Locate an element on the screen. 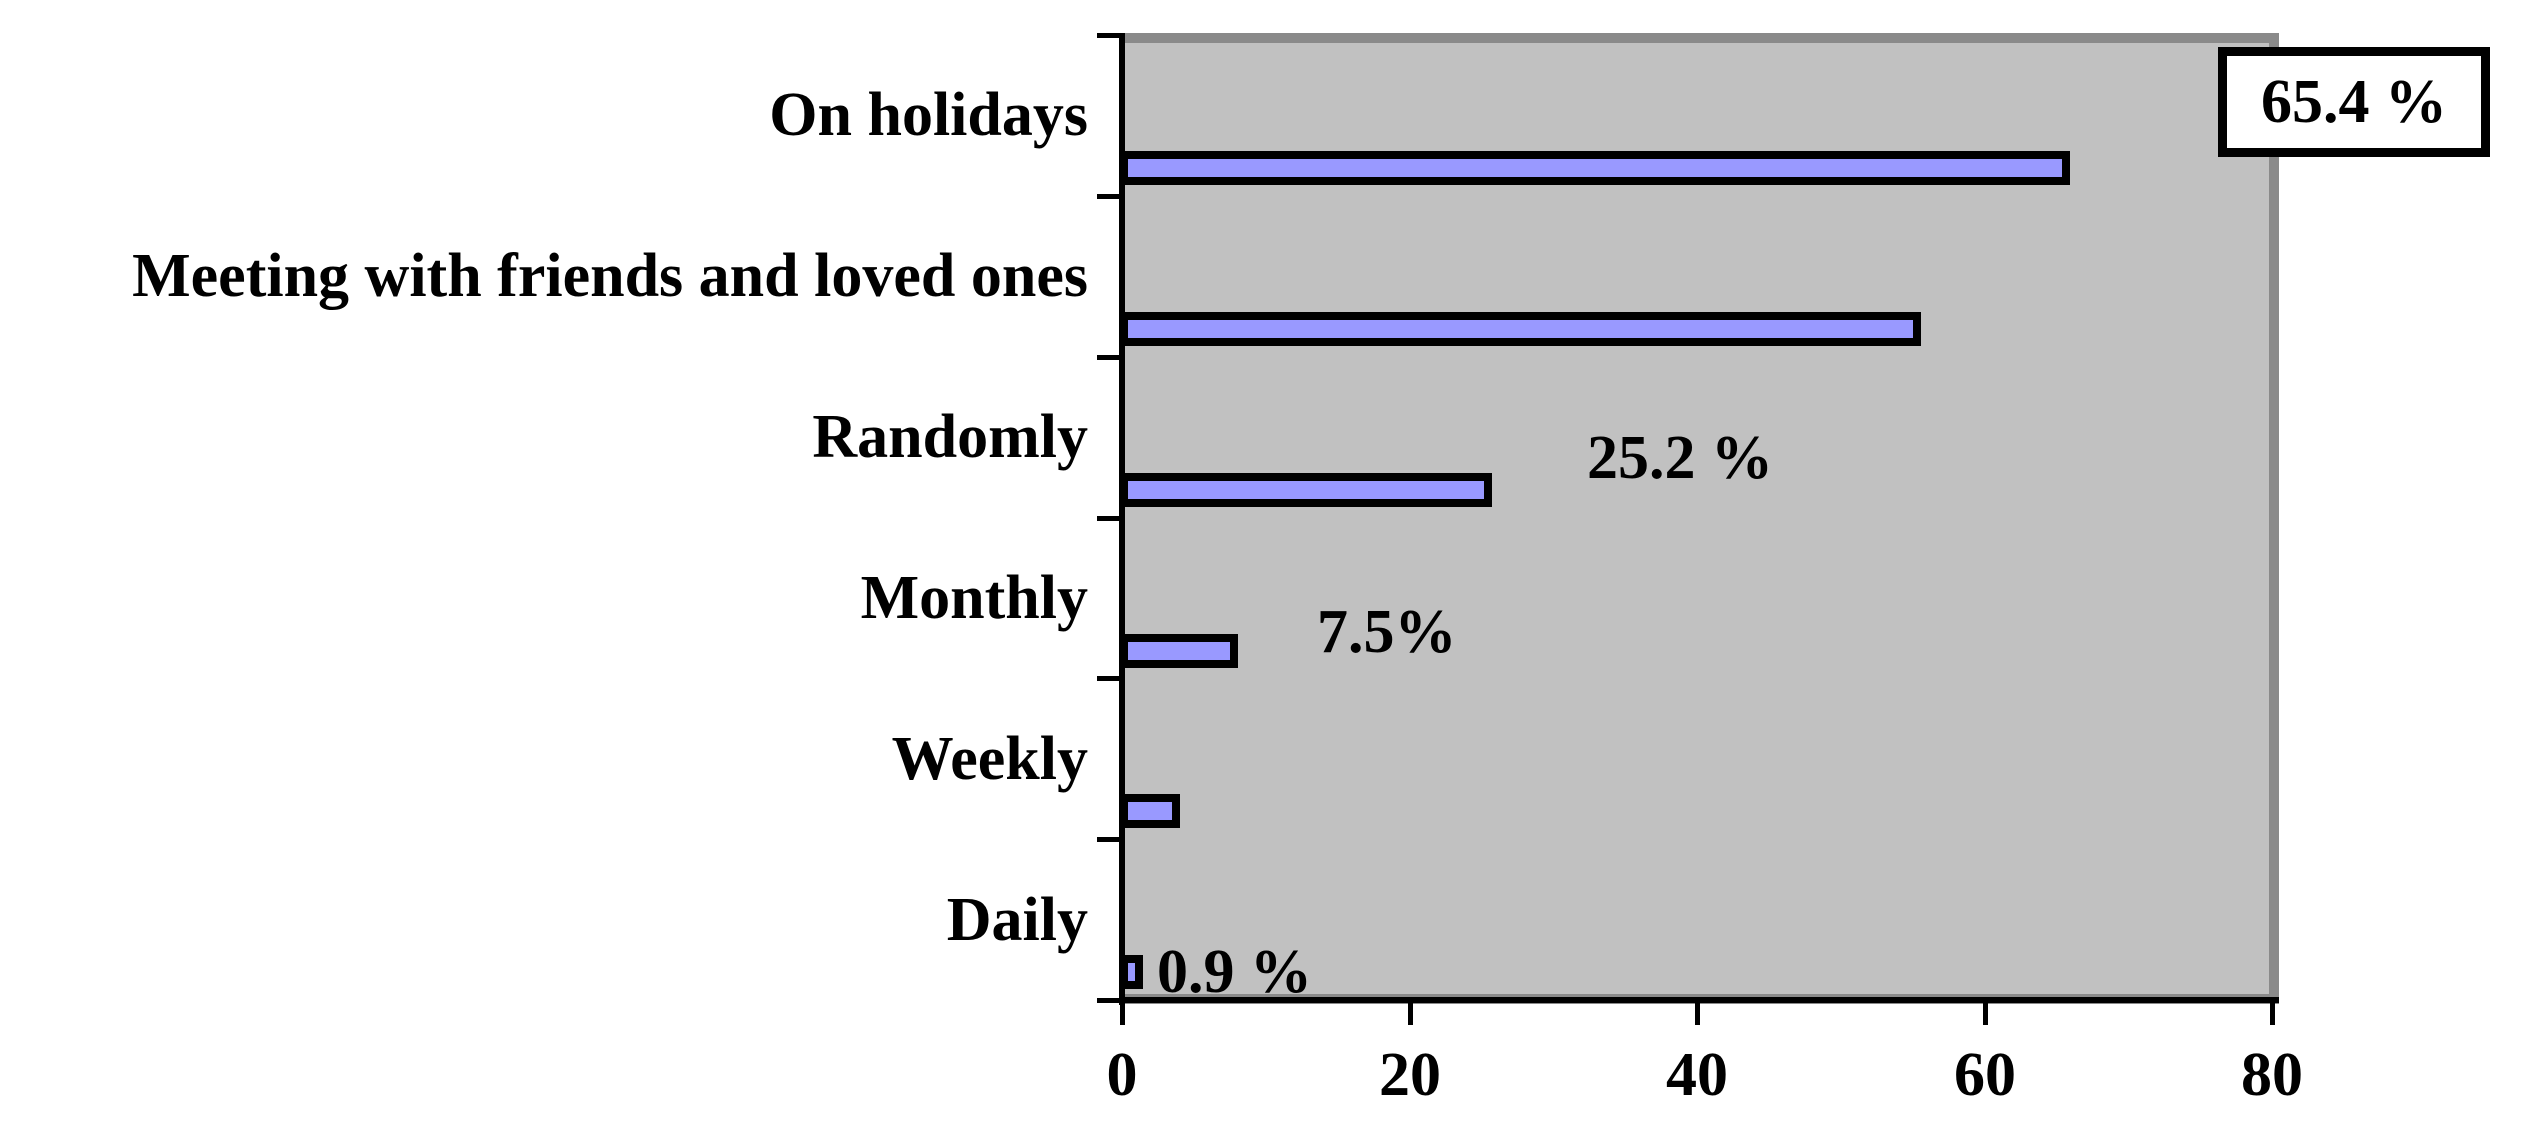 The height and width of the screenshot is (1139, 2523). x-axis-tick-label: 0 is located at coordinates (1122, 1075).